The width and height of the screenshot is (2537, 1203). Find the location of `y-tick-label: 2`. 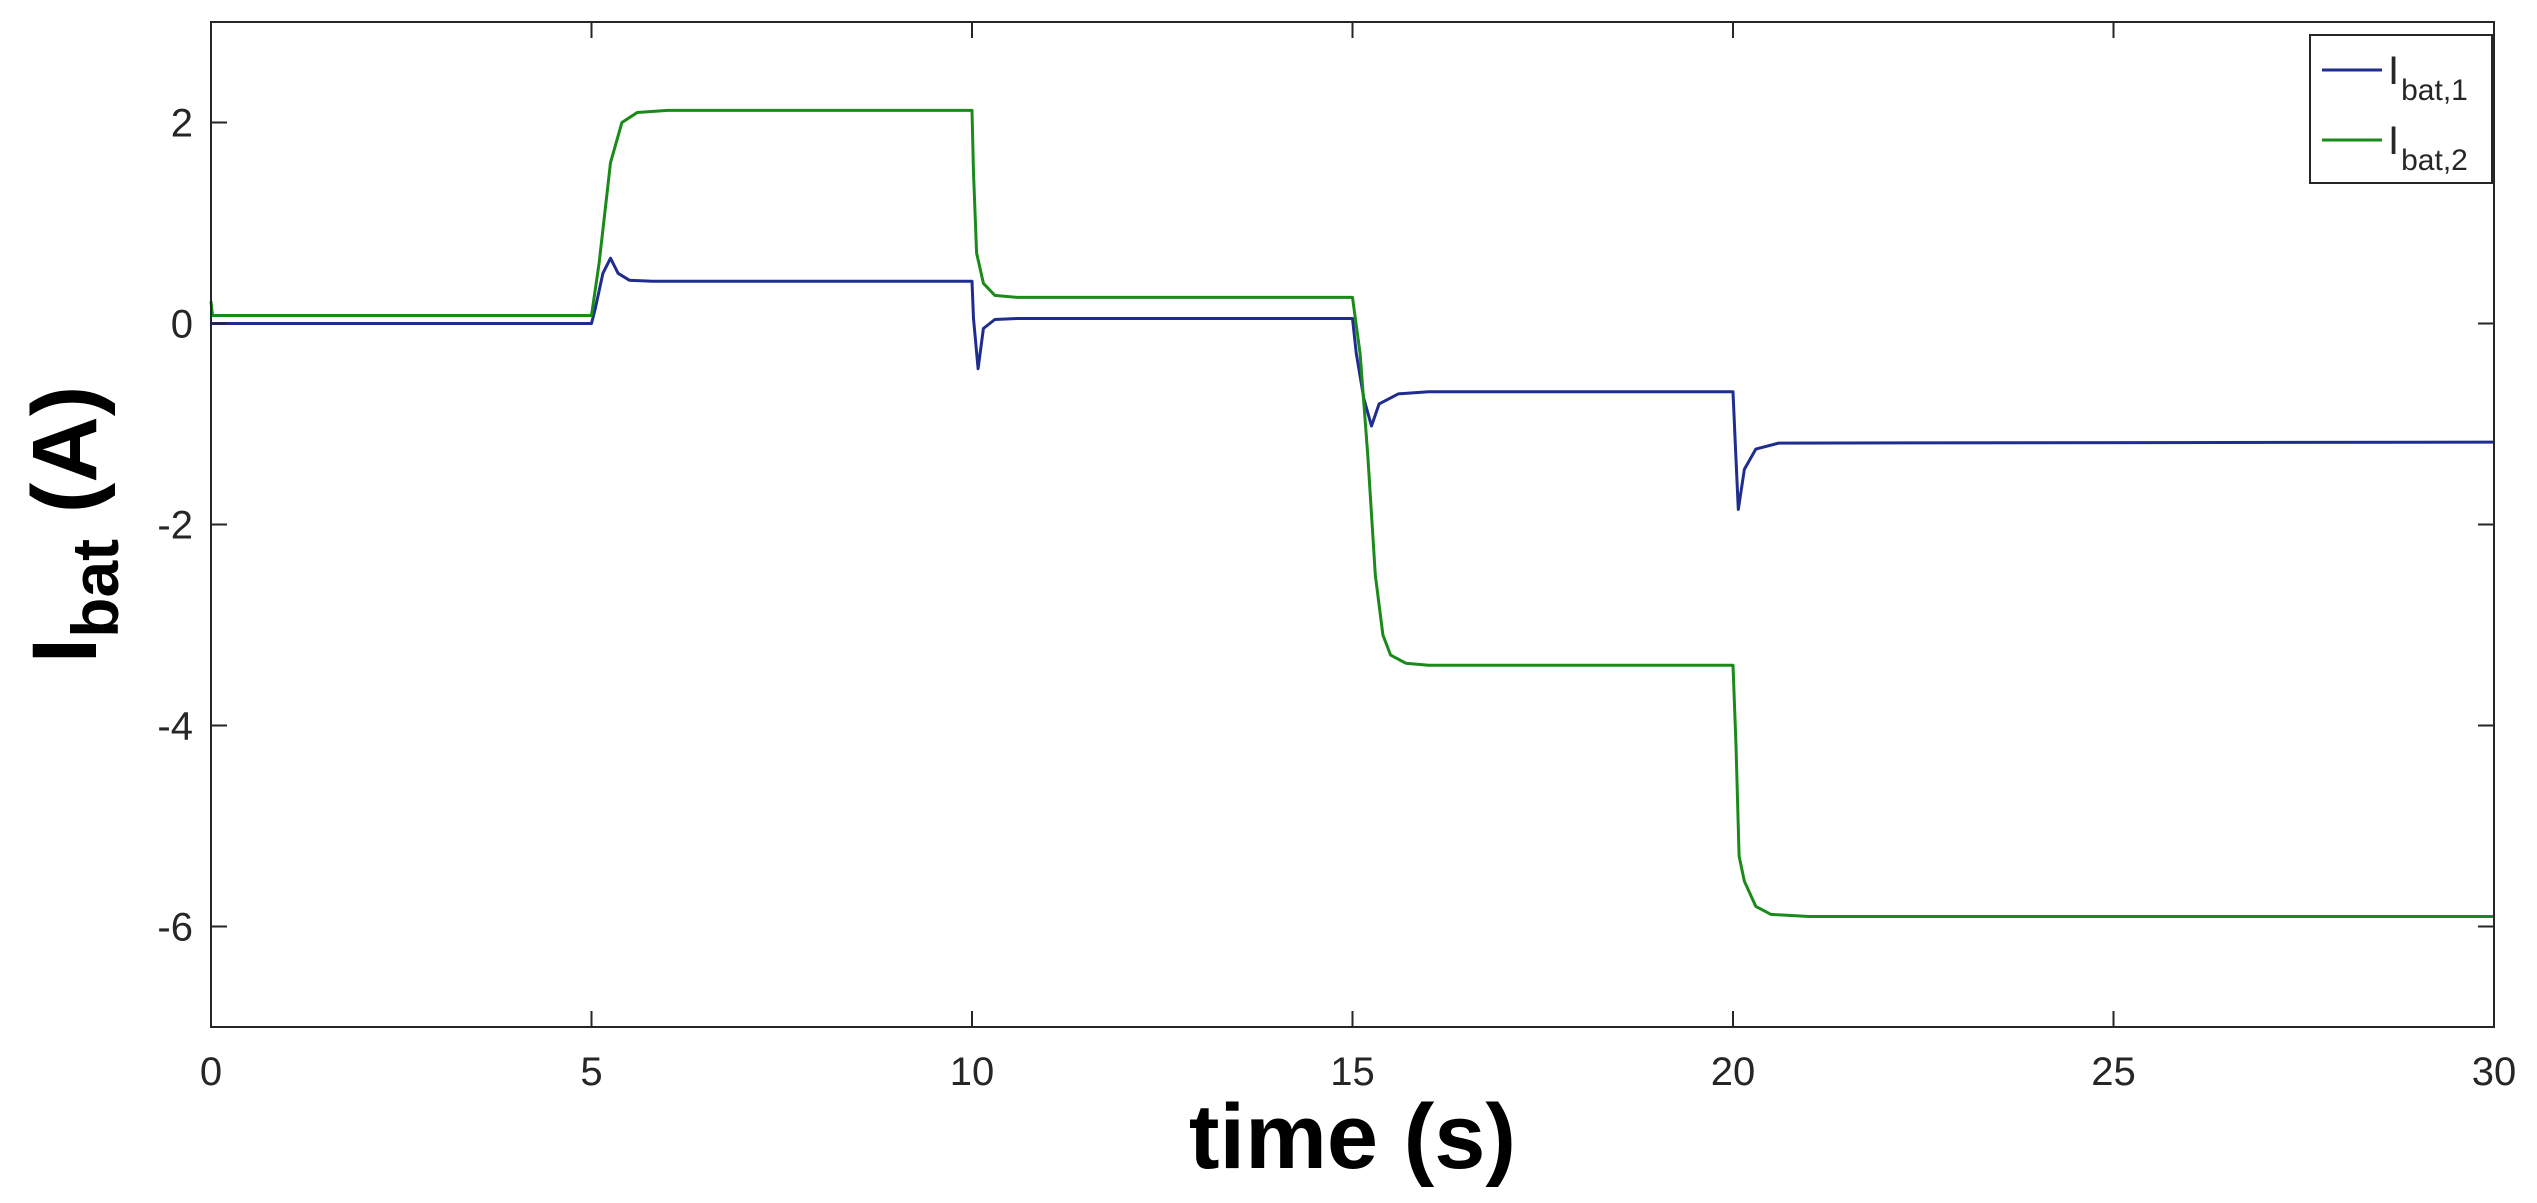

y-tick-label: 2 is located at coordinates (182, 124).